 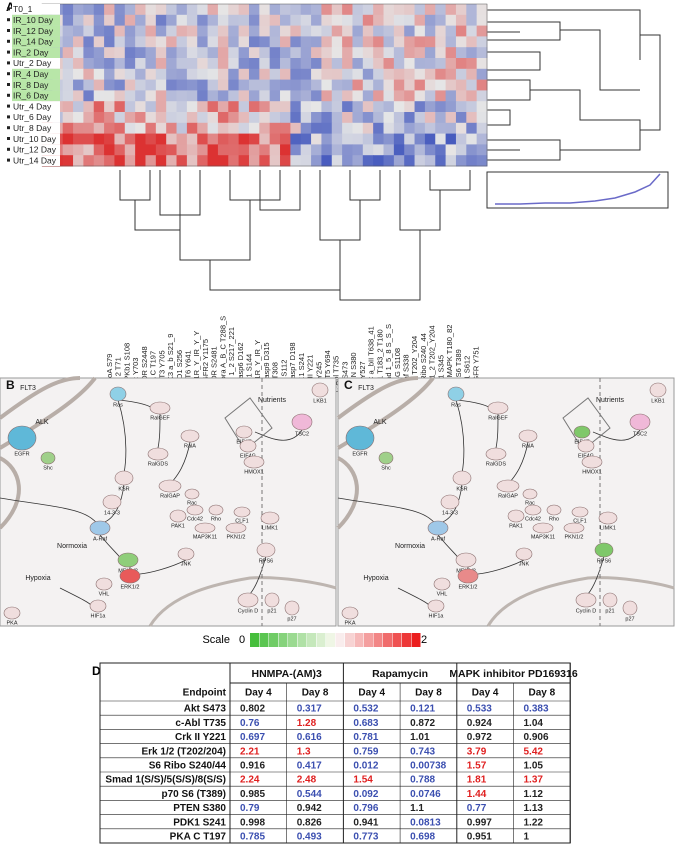 I want to click on node-label: HIF1a, so click(x=99, y=616).